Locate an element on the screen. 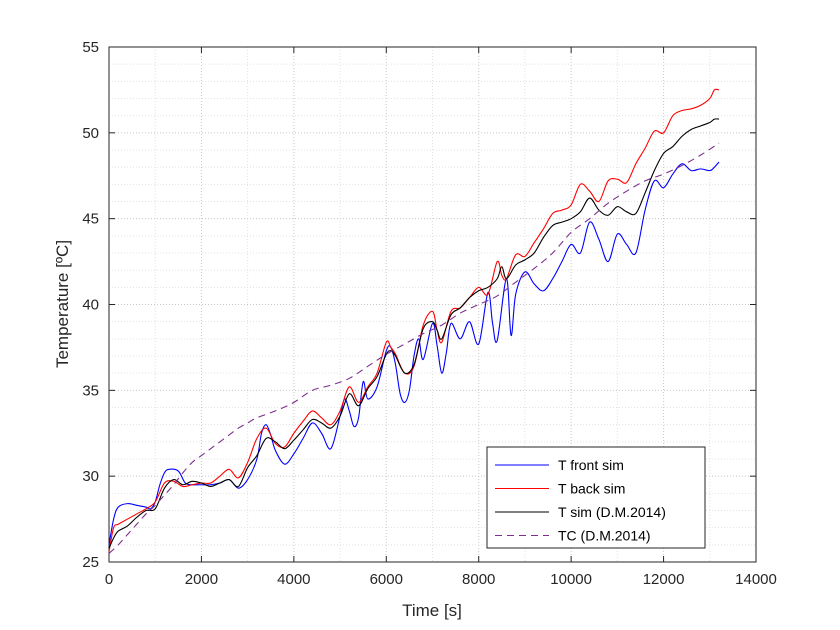 This screenshot has width=840, height=630. x-tick-label: 8000 is located at coordinates (478, 579).